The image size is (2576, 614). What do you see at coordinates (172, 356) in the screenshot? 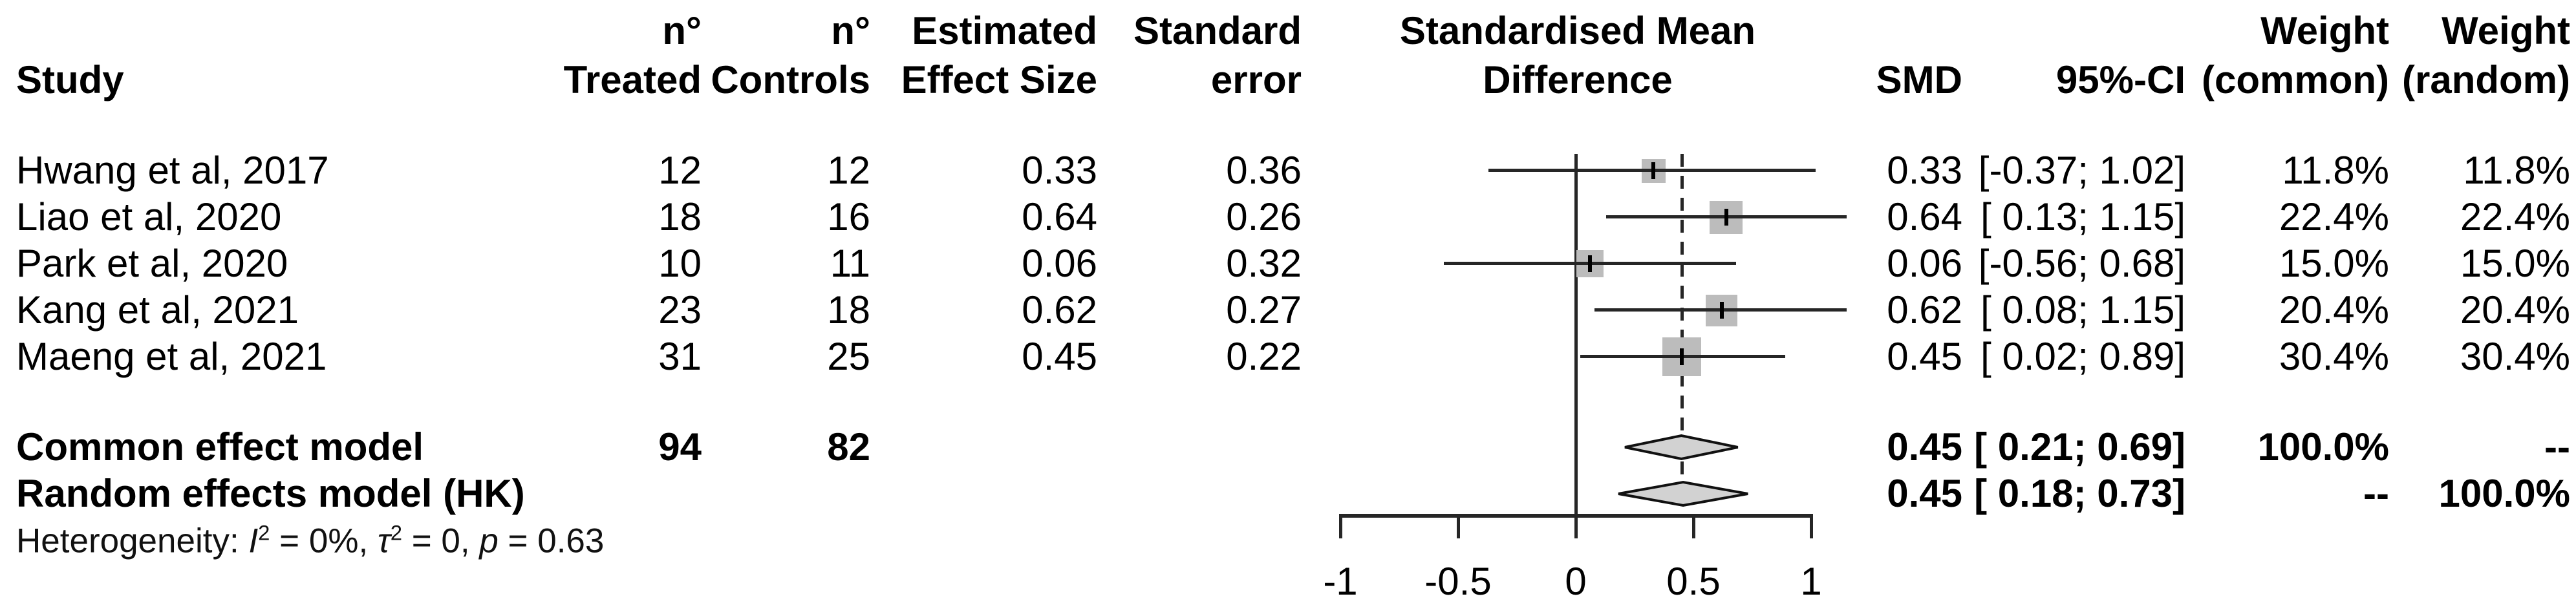
I see `study-name: Maeng et al, 2021` at bounding box center [172, 356].